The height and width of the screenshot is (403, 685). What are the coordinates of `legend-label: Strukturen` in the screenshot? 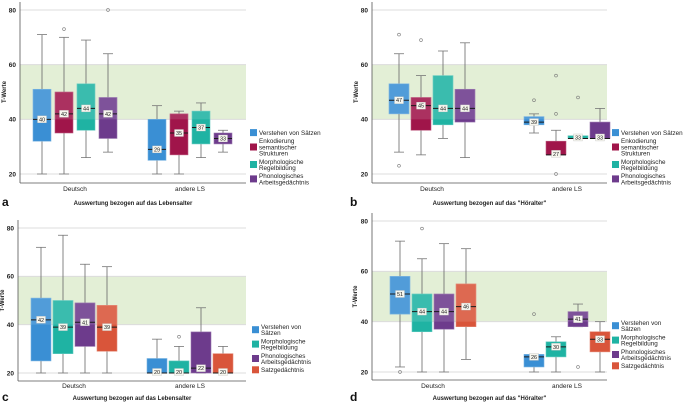 It's located at (636, 154).